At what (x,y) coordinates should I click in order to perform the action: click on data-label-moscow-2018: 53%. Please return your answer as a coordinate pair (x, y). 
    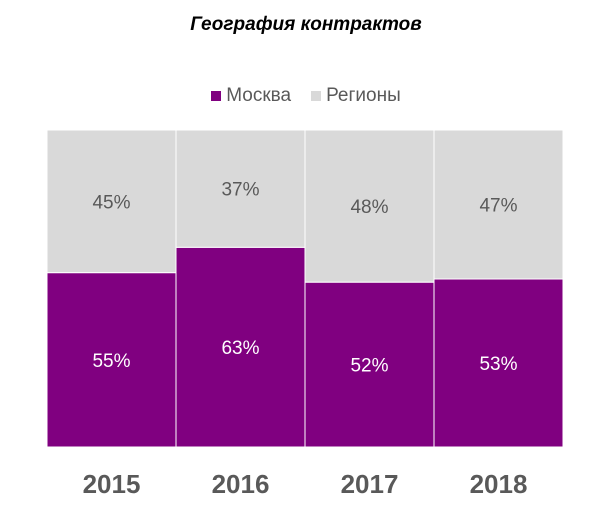
    Looking at the image, I should click on (498, 364).